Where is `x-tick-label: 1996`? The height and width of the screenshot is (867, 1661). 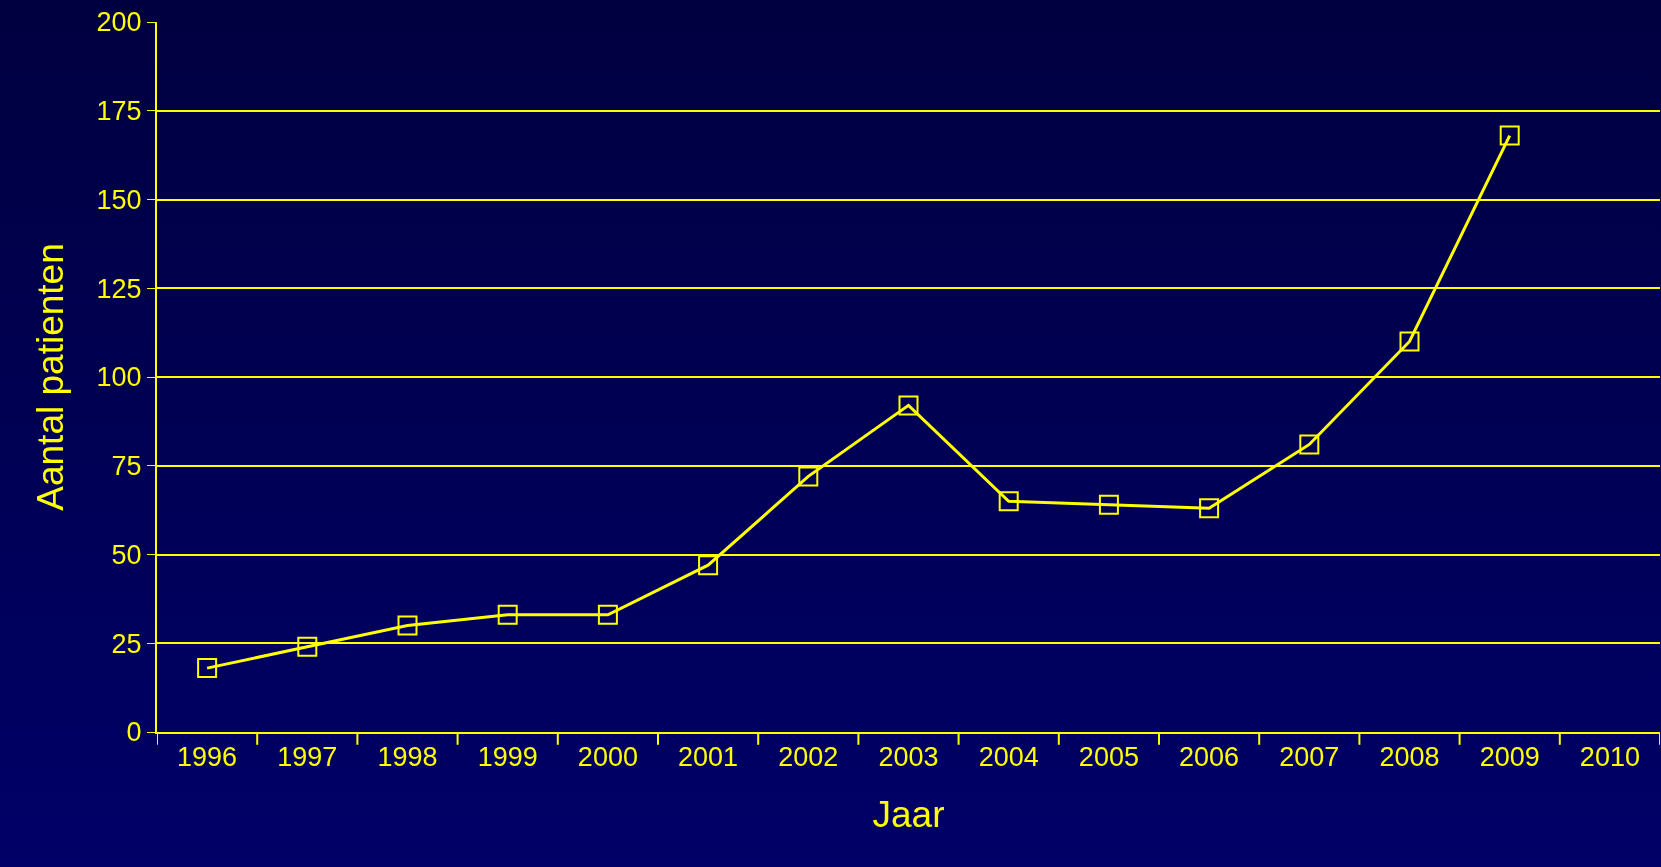 x-tick-label: 1996 is located at coordinates (207, 757).